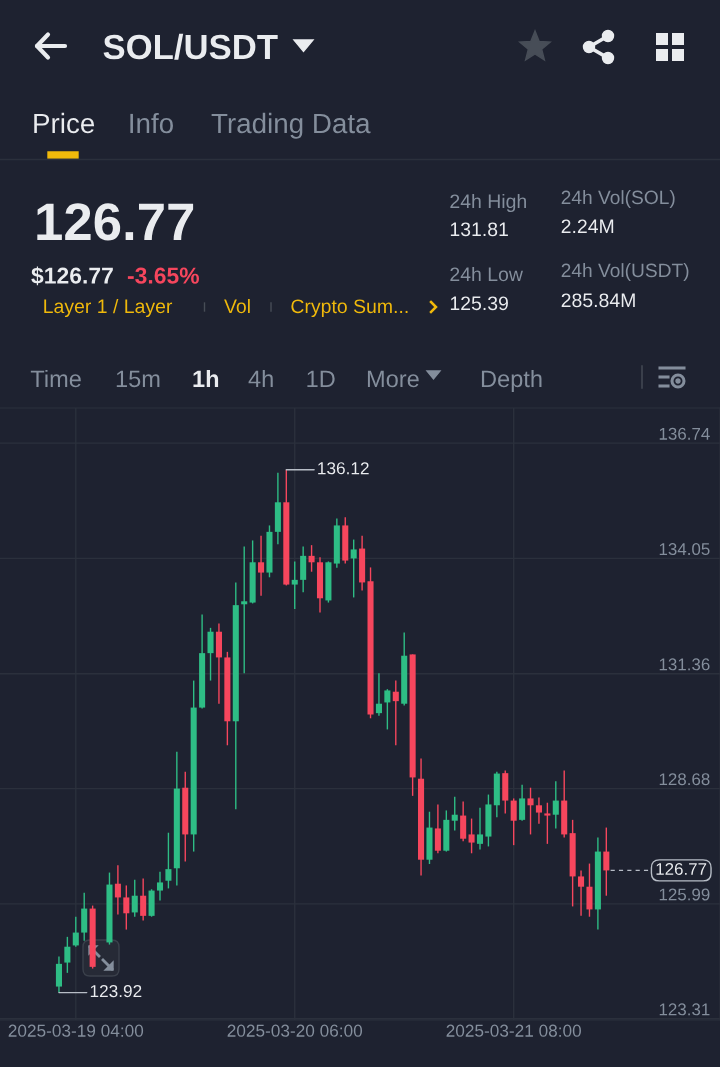 The height and width of the screenshot is (1067, 720). I want to click on text: 131.81, so click(479, 229).